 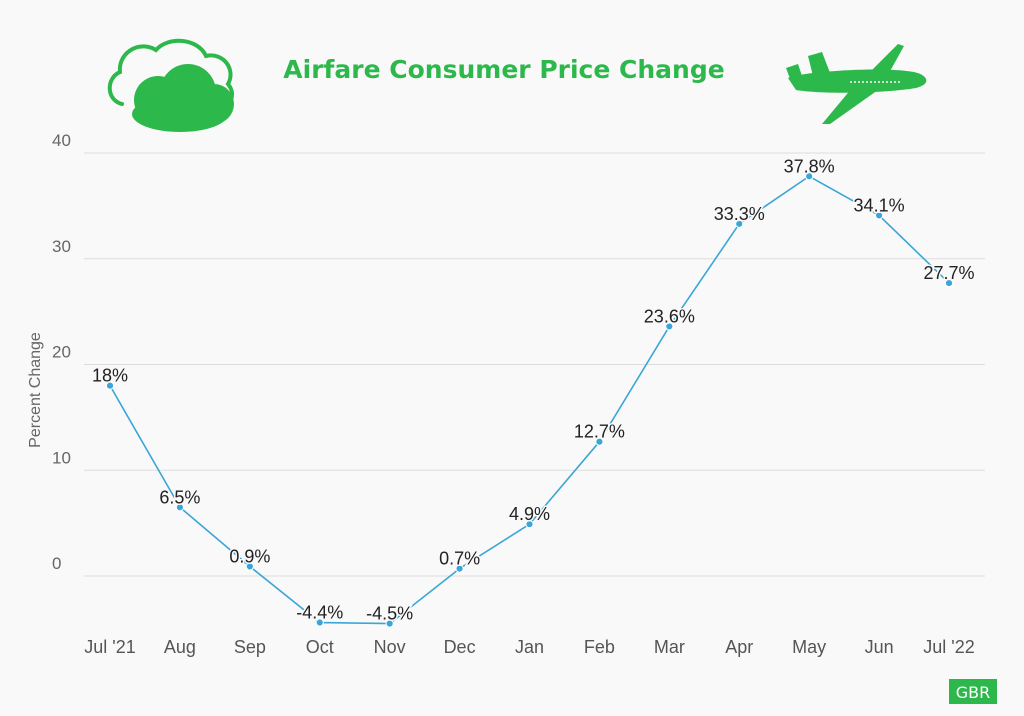 What do you see at coordinates (879, 205) in the screenshot?
I see `data-label: 34.1%` at bounding box center [879, 205].